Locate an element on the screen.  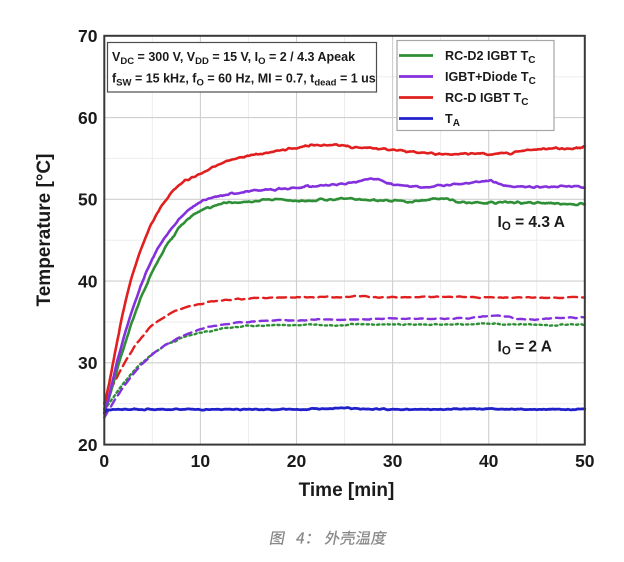
svg-text: RC-D2 IGBT TC is located at coordinates (490, 57).